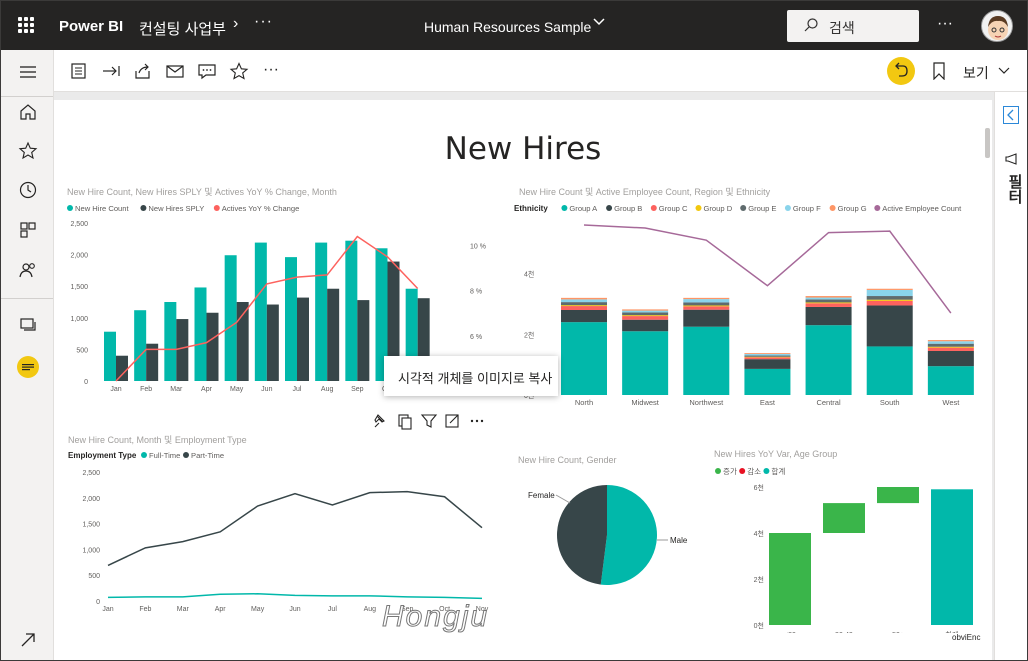 The height and width of the screenshot is (661, 1028). What do you see at coordinates (531, 208) in the screenshot?
I see `legend-title: Ethnicity` at bounding box center [531, 208].